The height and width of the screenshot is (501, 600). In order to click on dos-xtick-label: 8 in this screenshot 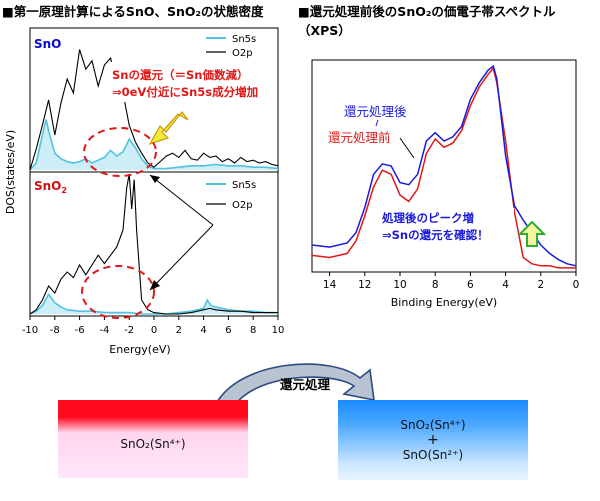, I will do `click(253, 330)`.